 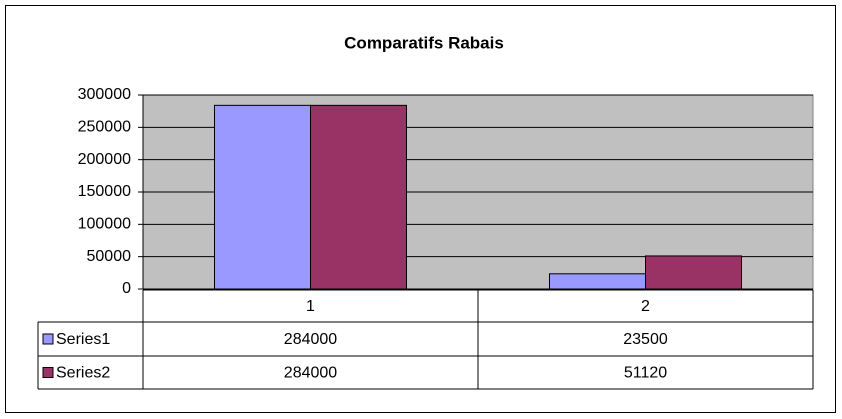 I want to click on y-tick-label: 250000, so click(x=104, y=127).